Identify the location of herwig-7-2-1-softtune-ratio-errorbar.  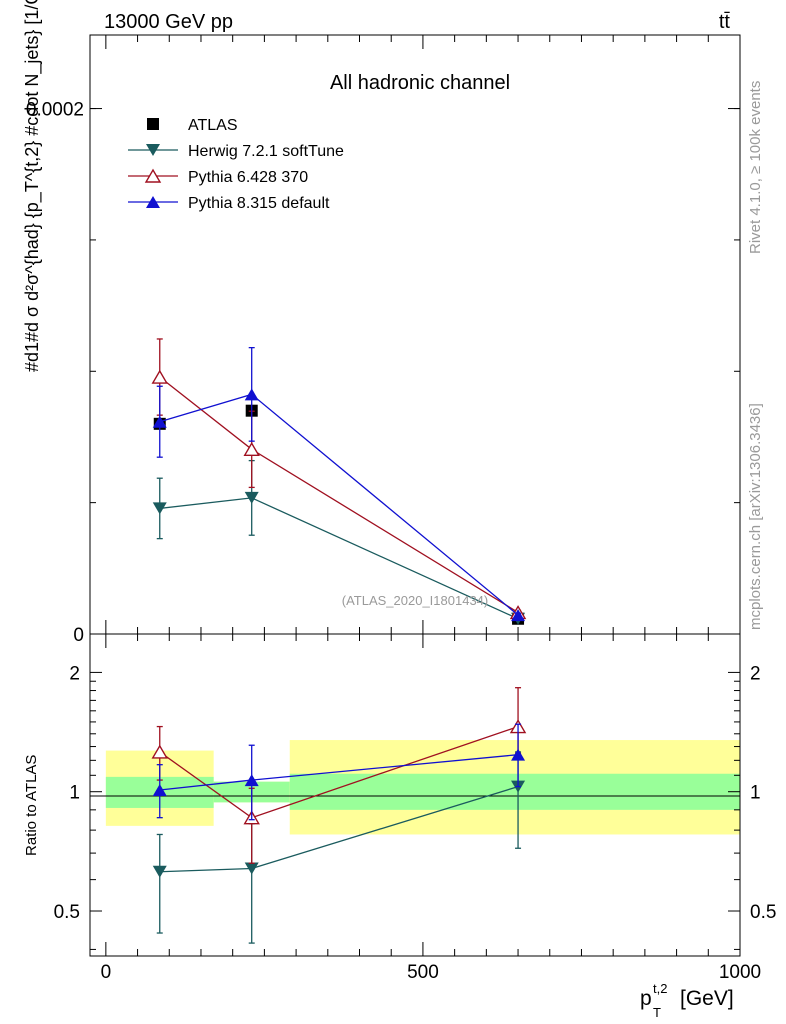
(159, 883).